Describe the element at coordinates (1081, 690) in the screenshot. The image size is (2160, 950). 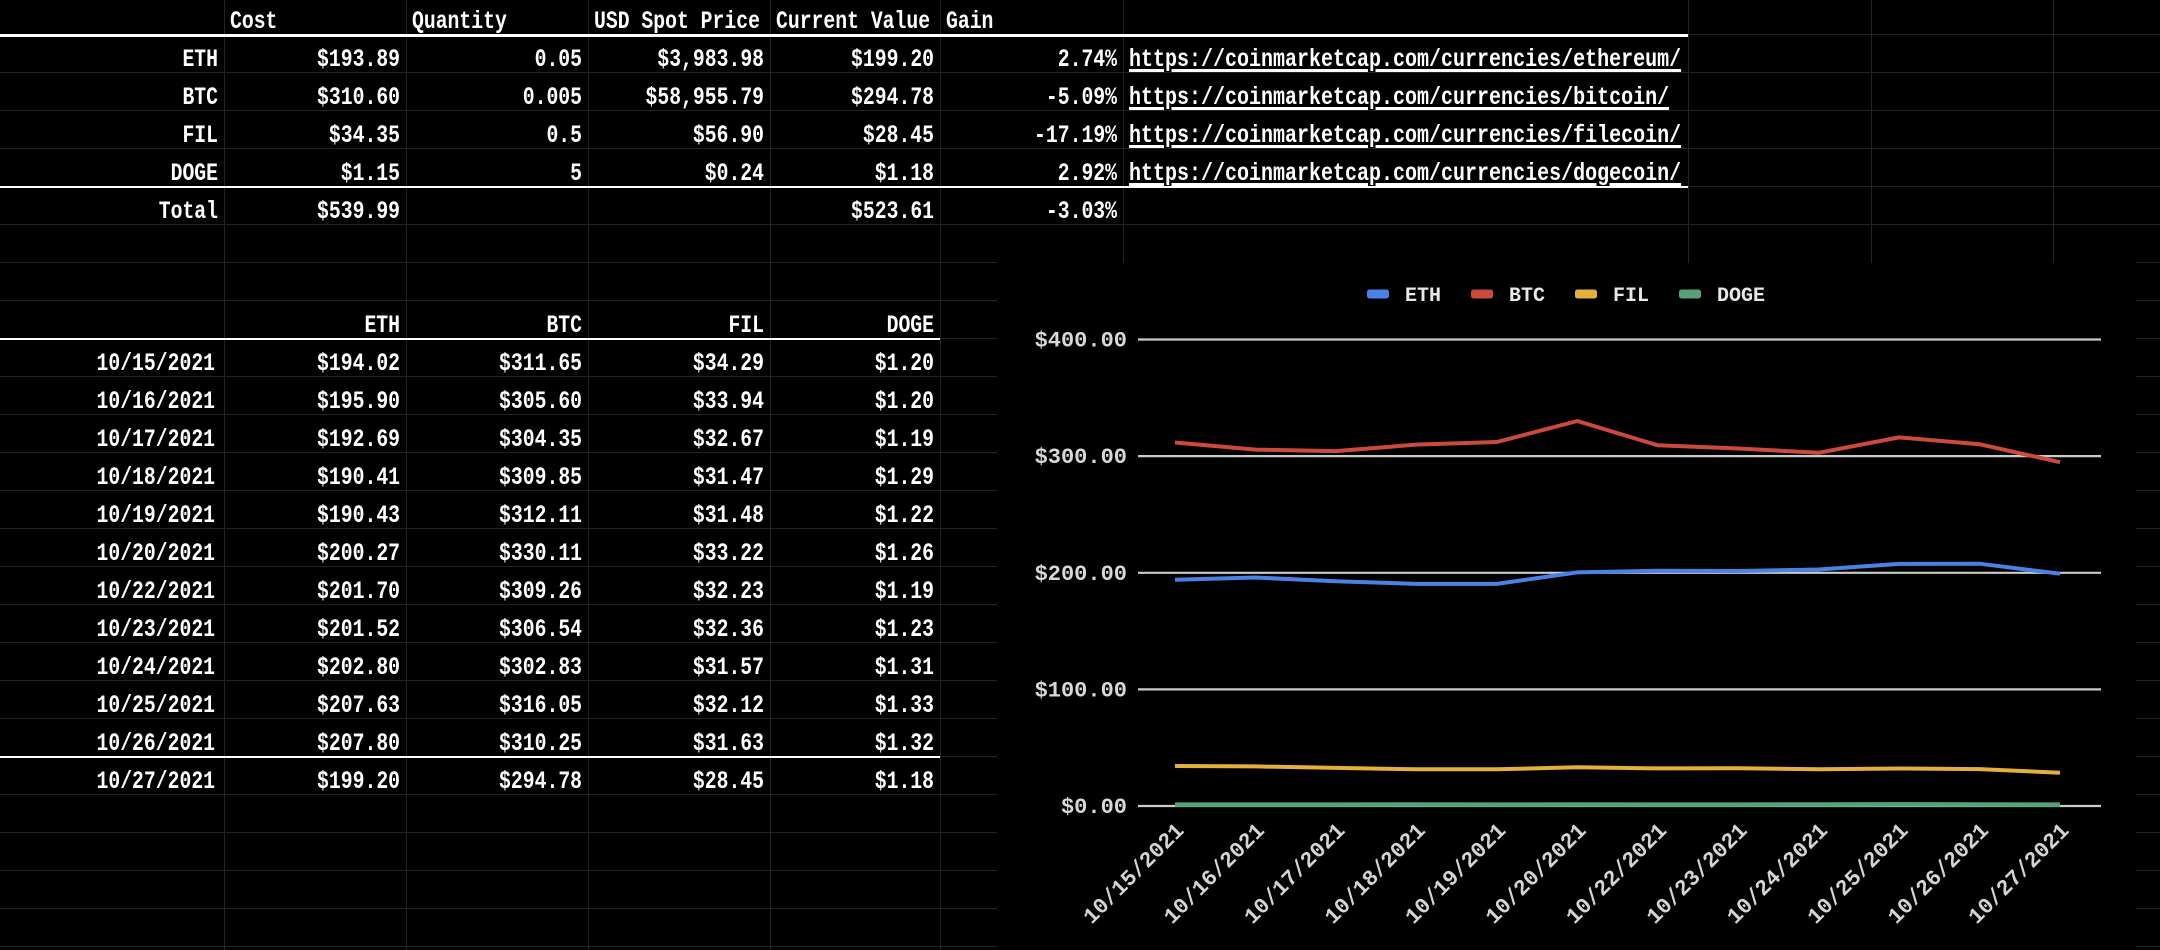
I see `svg-text: $100.00` at that location.